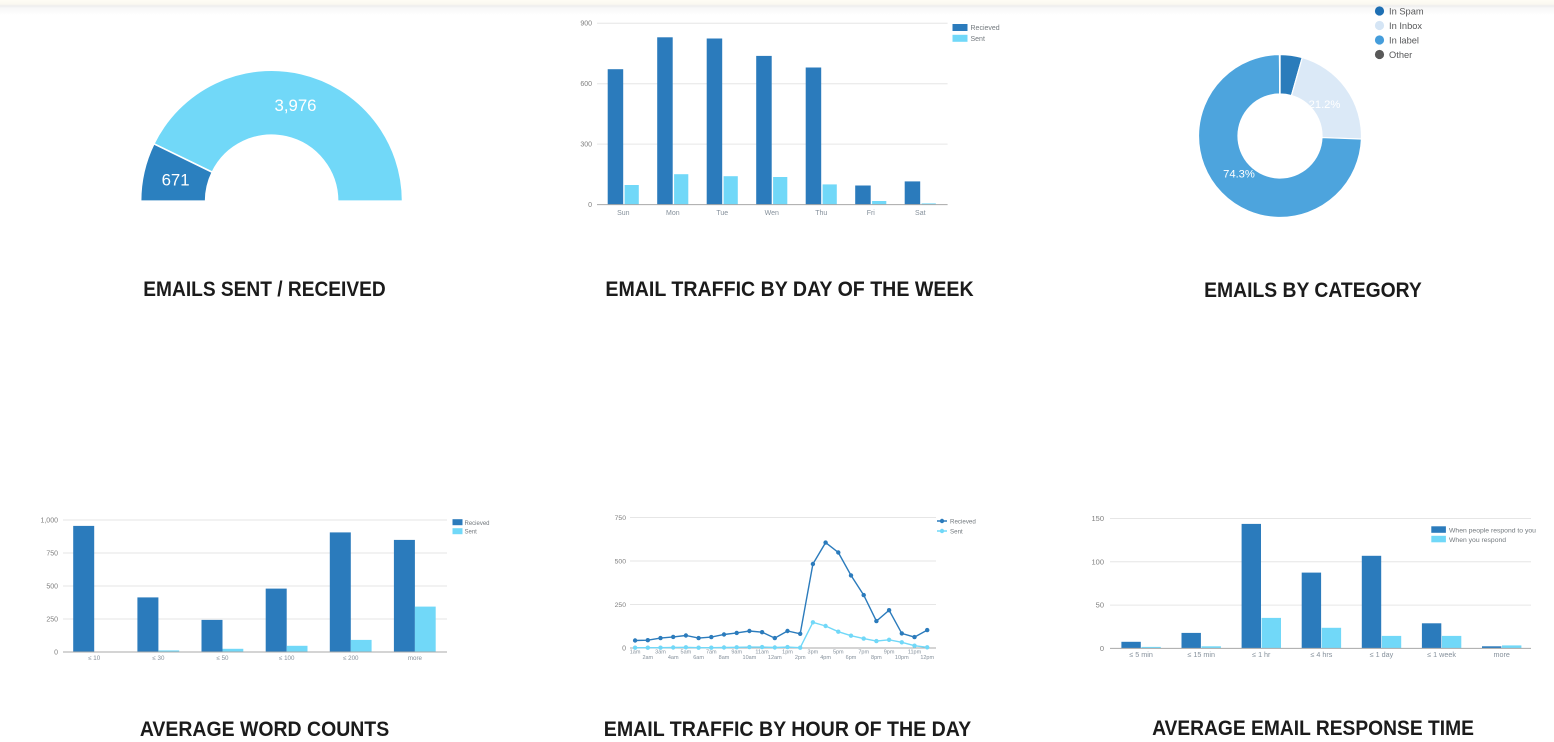 This screenshot has height=742, width=1554. I want to click on svg-text: Mon, so click(673, 213).